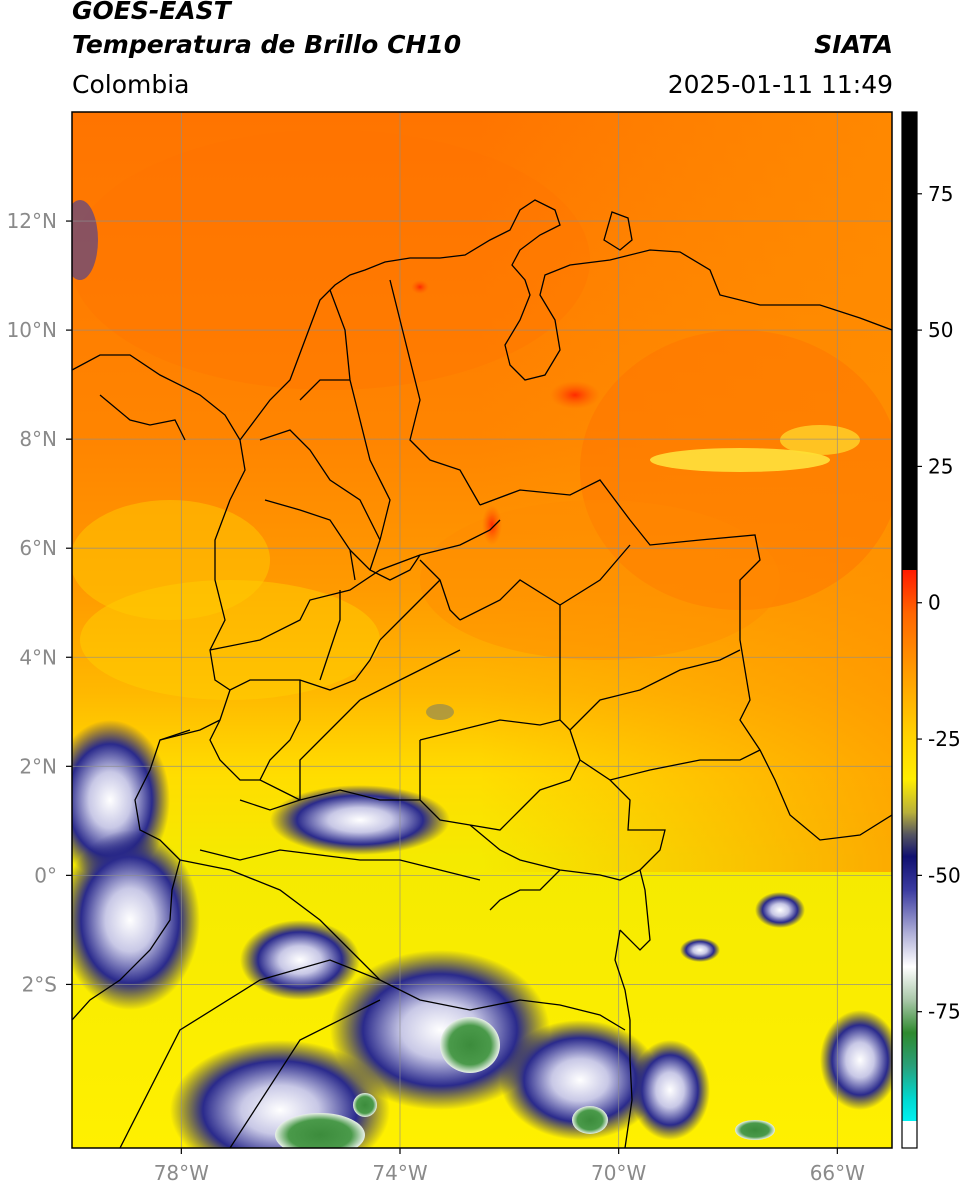  What do you see at coordinates (509, 1166) in the screenshot?
I see `longitude-axis: 78°W 74°W 70°W 66°W` at bounding box center [509, 1166].